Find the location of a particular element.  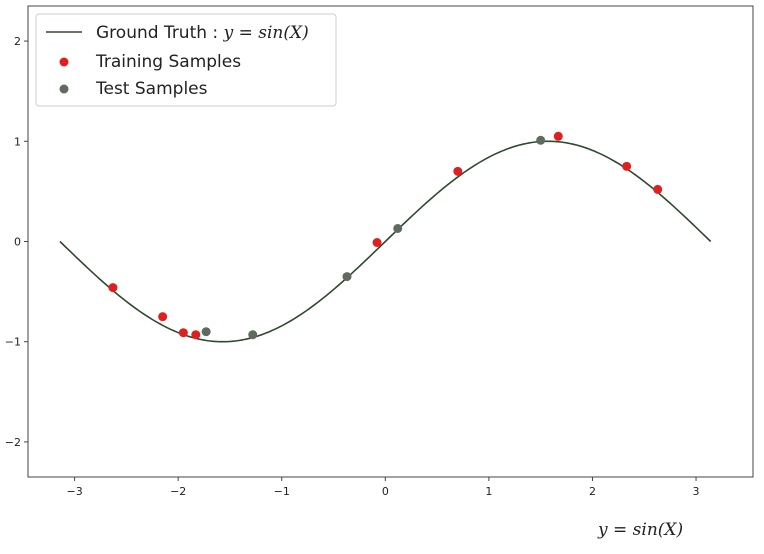

legend-box is located at coordinates (186, 60).